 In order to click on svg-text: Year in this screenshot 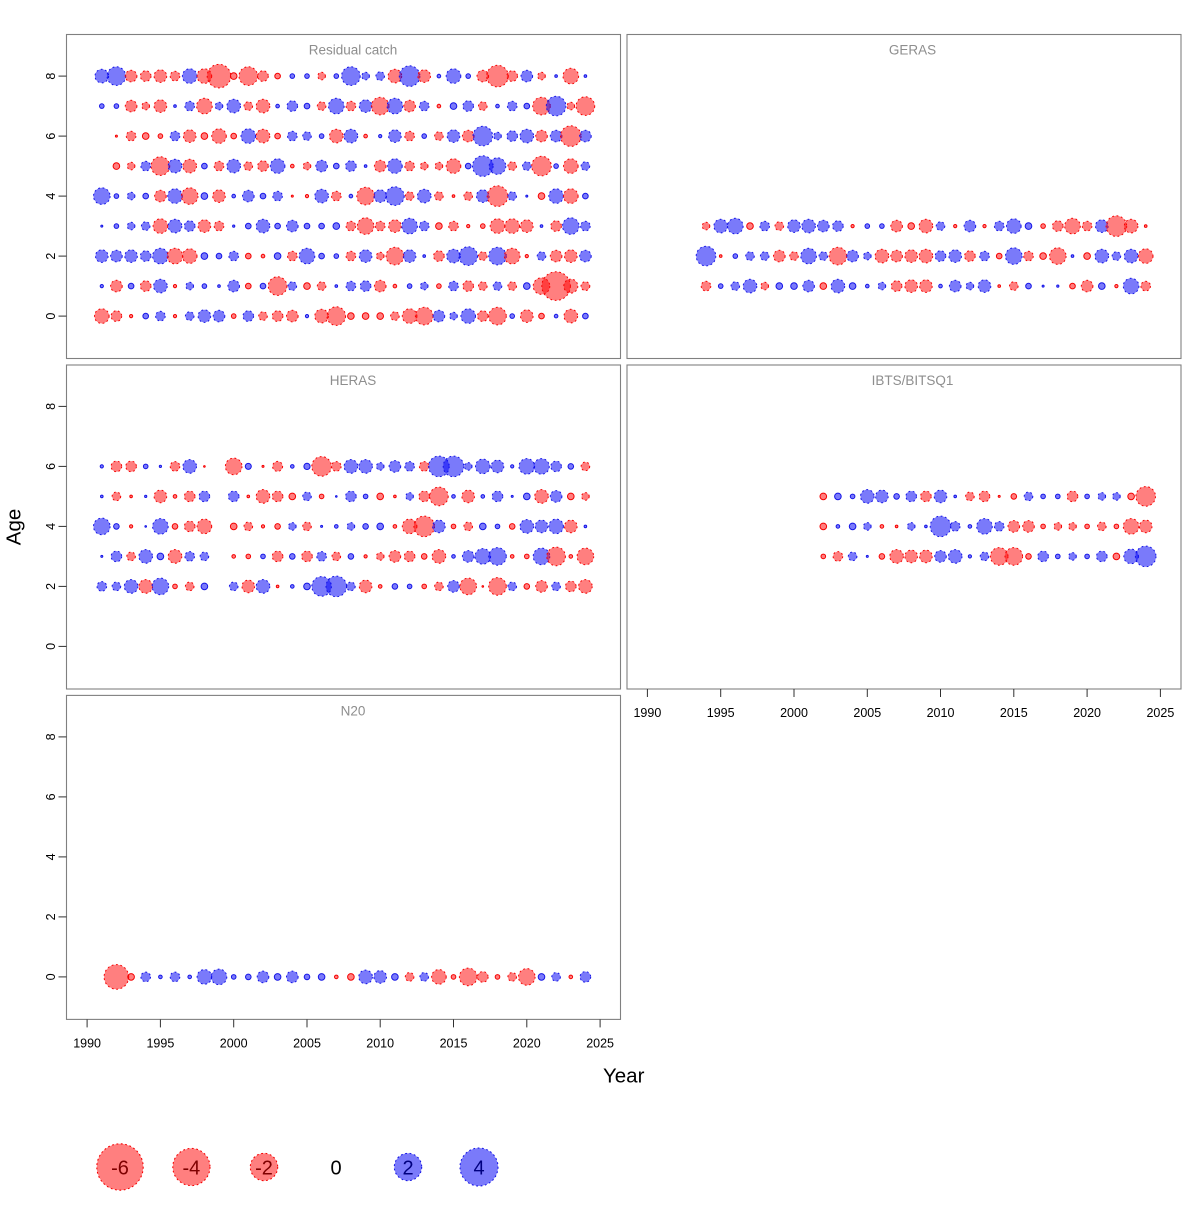, I will do `click(624, 1076)`.